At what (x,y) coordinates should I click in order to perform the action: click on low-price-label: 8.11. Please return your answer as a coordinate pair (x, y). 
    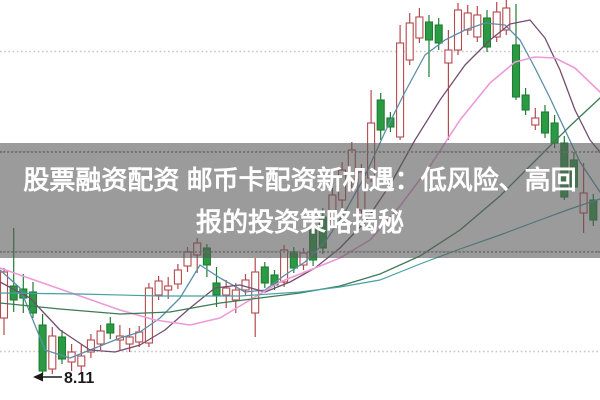
    Looking at the image, I should click on (79, 378).